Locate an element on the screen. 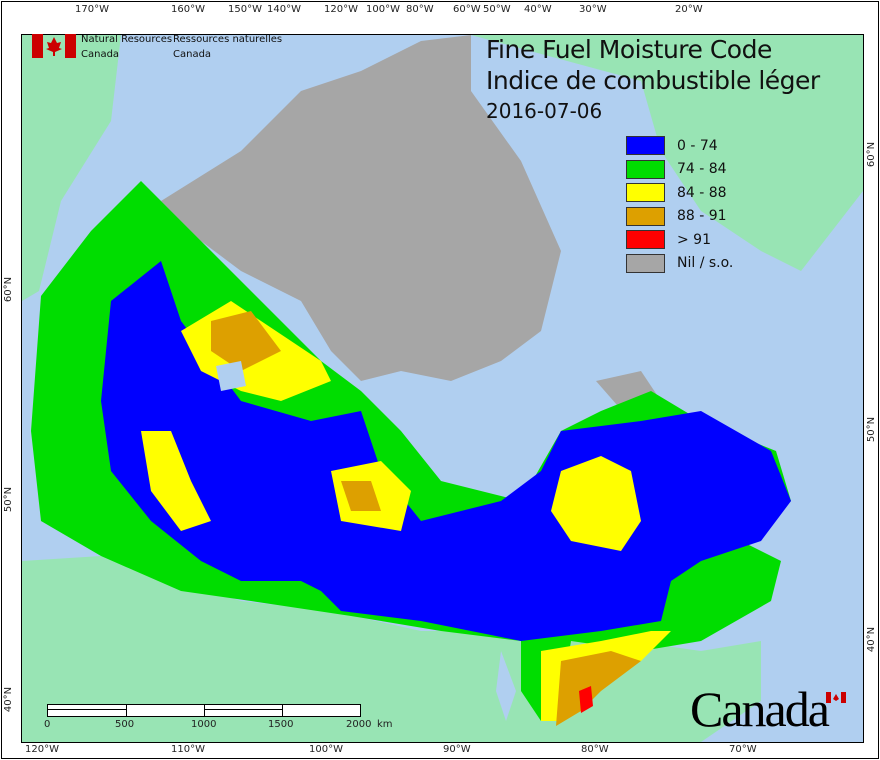 The height and width of the screenshot is (760, 880). map-date: 2016-07-06 is located at coordinates (544, 111).